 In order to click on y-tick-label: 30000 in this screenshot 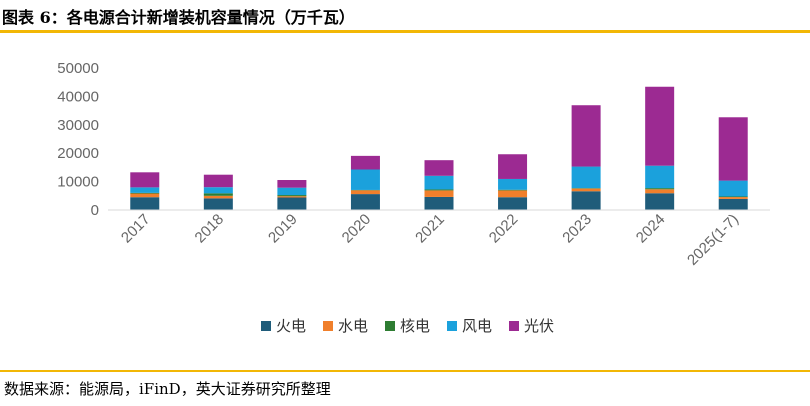, I will do `click(78, 125)`.